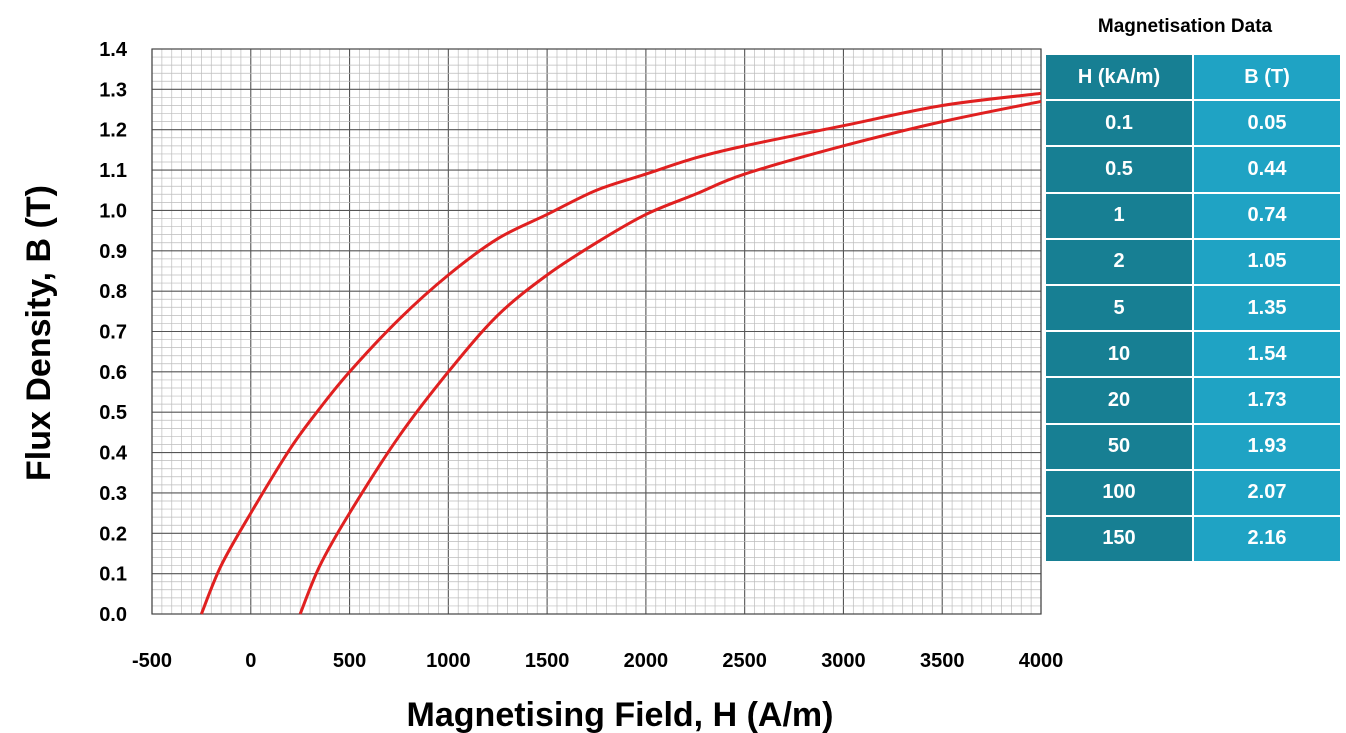  I want to click on cell-b: 0.44, so click(1267, 169).